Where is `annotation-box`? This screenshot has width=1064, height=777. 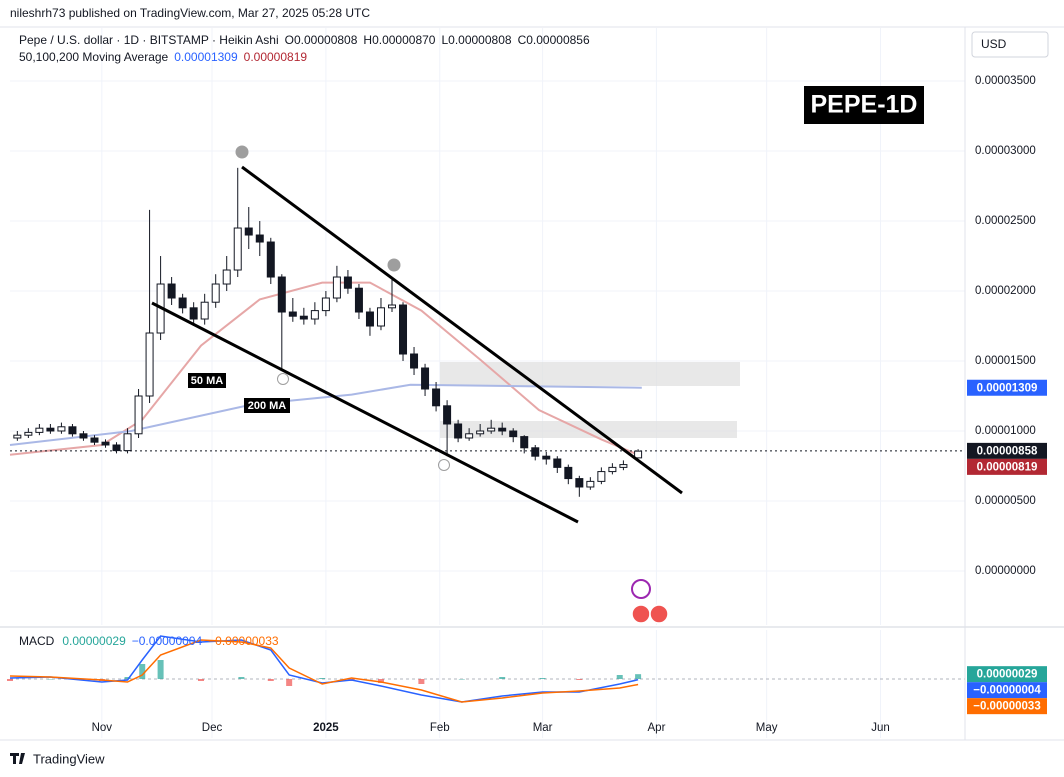 annotation-box is located at coordinates (207, 380).